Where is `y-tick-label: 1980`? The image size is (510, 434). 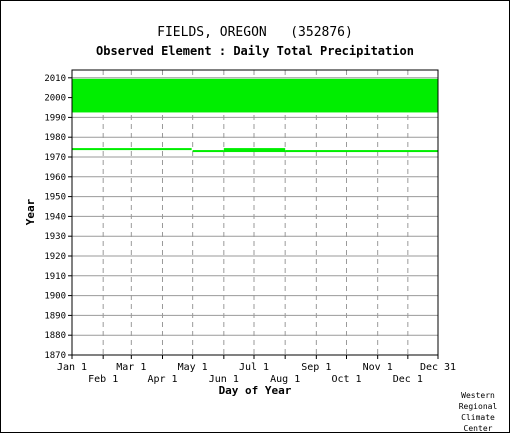 y-tick-label: 1980 is located at coordinates (55, 138).